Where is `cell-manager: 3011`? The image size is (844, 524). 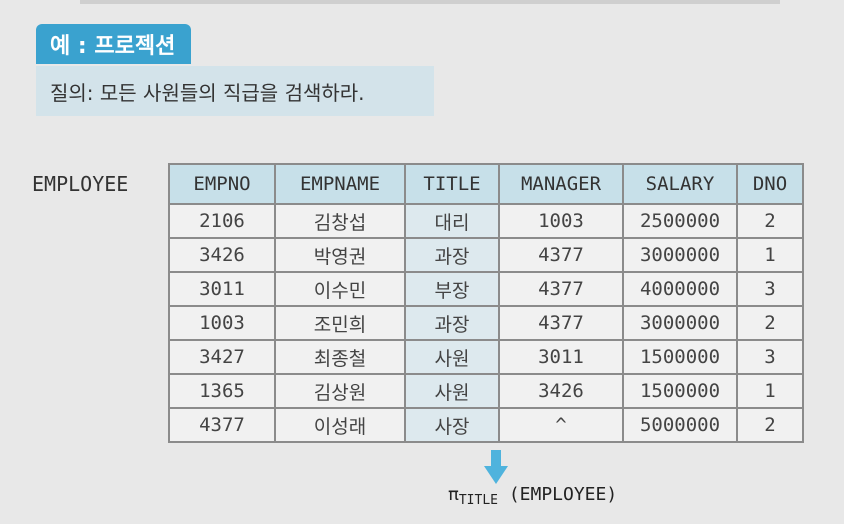
cell-manager: 3011 is located at coordinates (561, 357).